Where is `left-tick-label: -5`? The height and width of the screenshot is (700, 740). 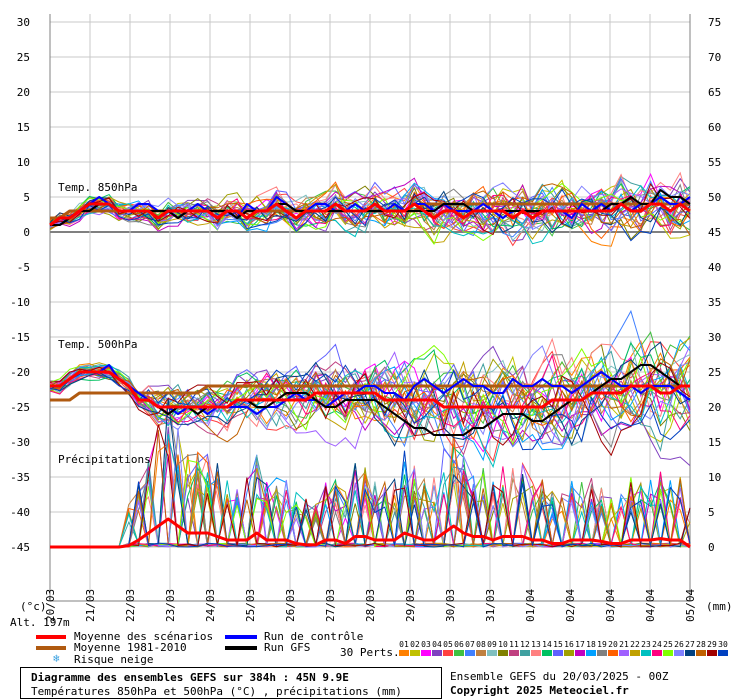 left-tick-label: -5 is located at coordinates (23, 267).